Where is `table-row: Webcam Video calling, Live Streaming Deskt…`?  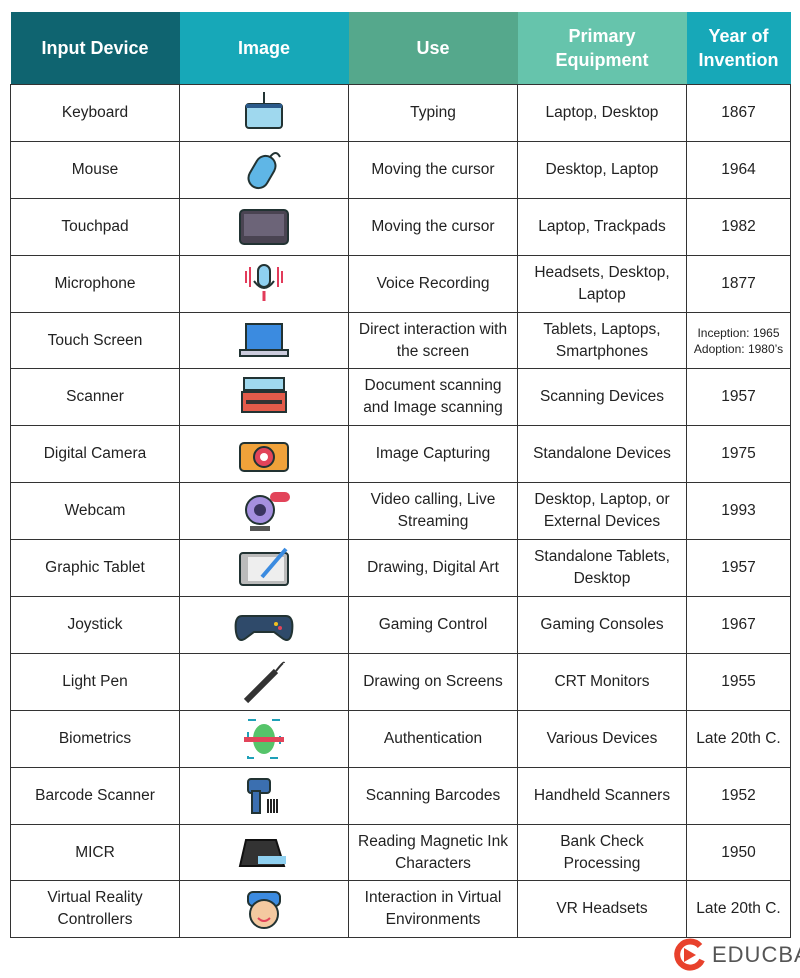 table-row: Webcam Video calling, Live Streaming Deskt… is located at coordinates (400, 511).